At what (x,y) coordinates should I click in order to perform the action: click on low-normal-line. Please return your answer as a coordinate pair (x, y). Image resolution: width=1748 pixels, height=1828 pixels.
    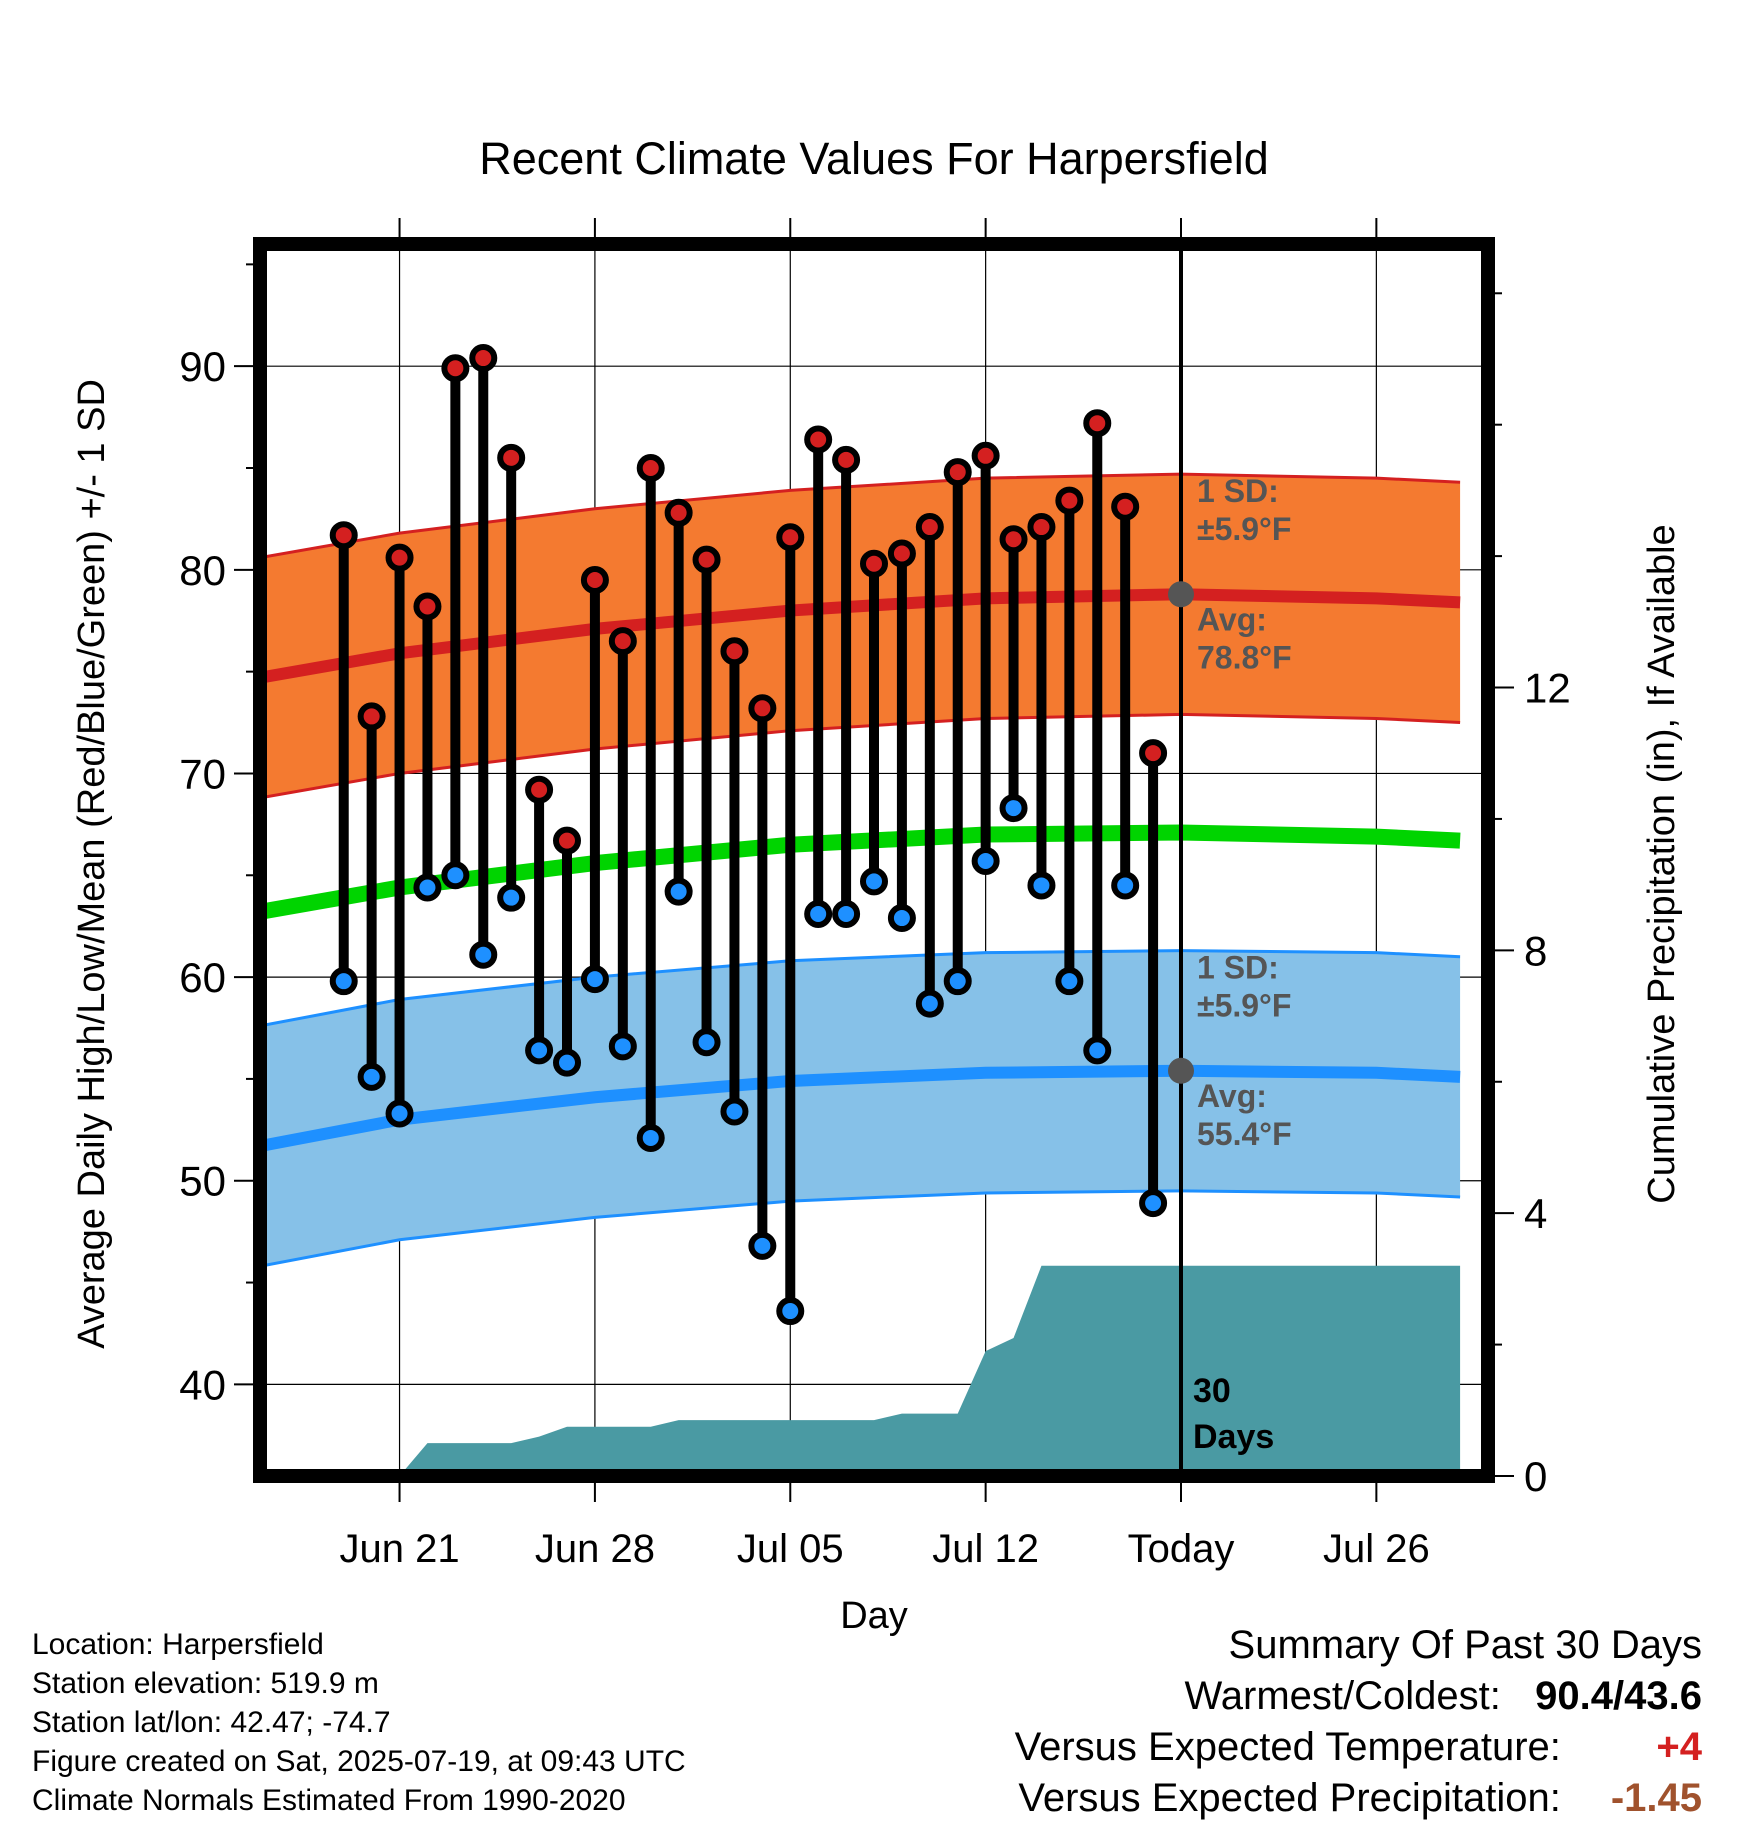
    Looking at the image, I should click on (860, 1108).